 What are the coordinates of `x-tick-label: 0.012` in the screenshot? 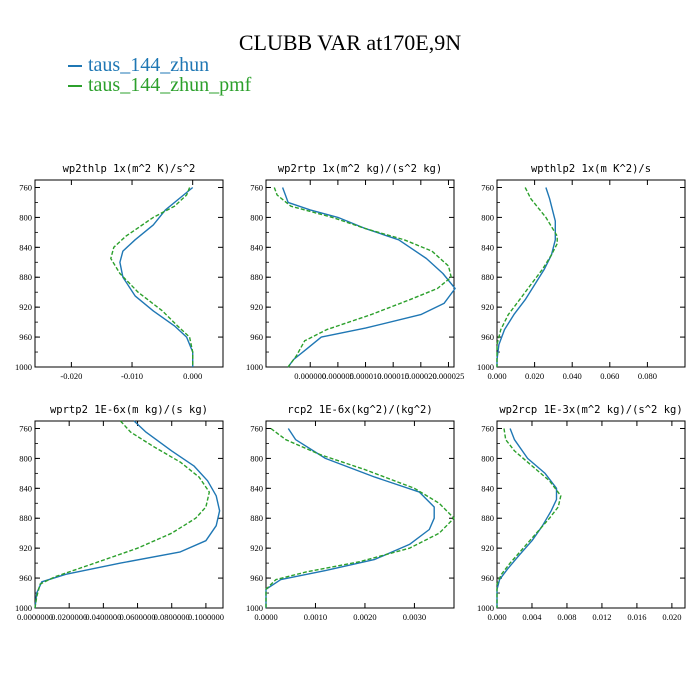 It's located at (601, 617).